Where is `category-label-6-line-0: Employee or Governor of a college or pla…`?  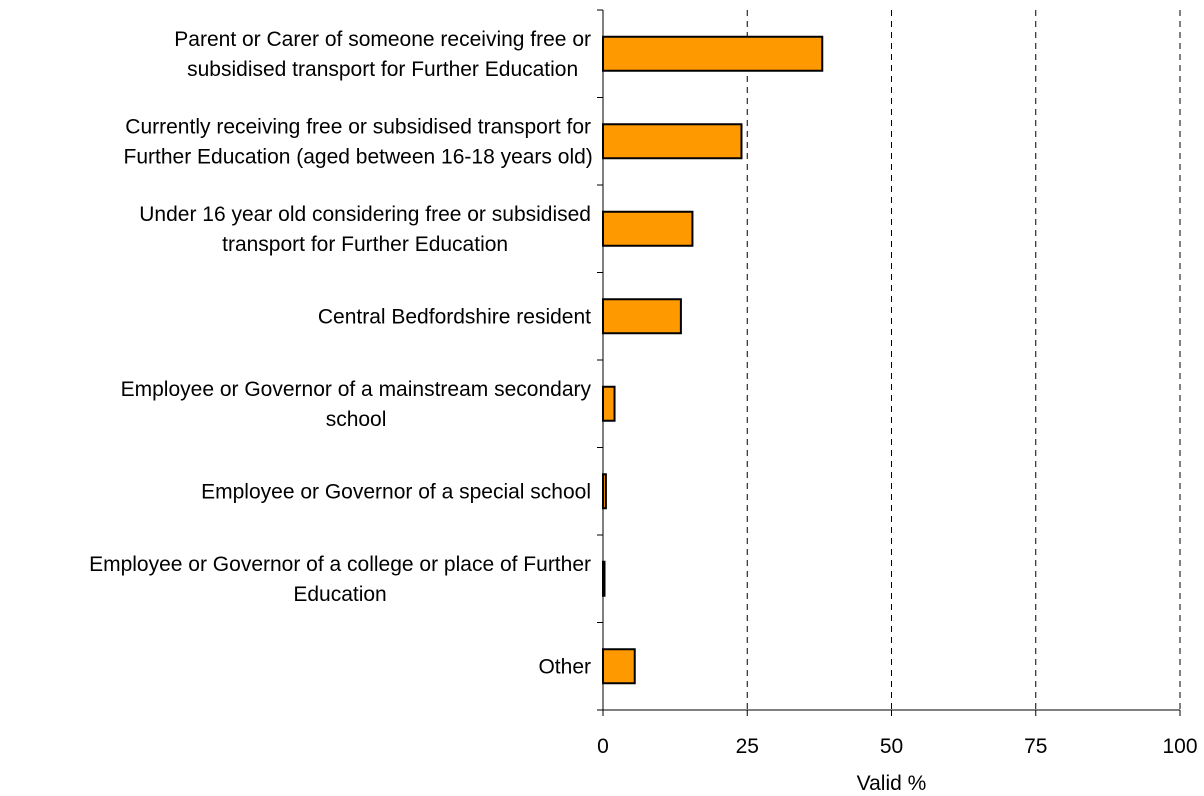 category-label-6-line-0: Employee or Governor of a college or pla… is located at coordinates (340, 564).